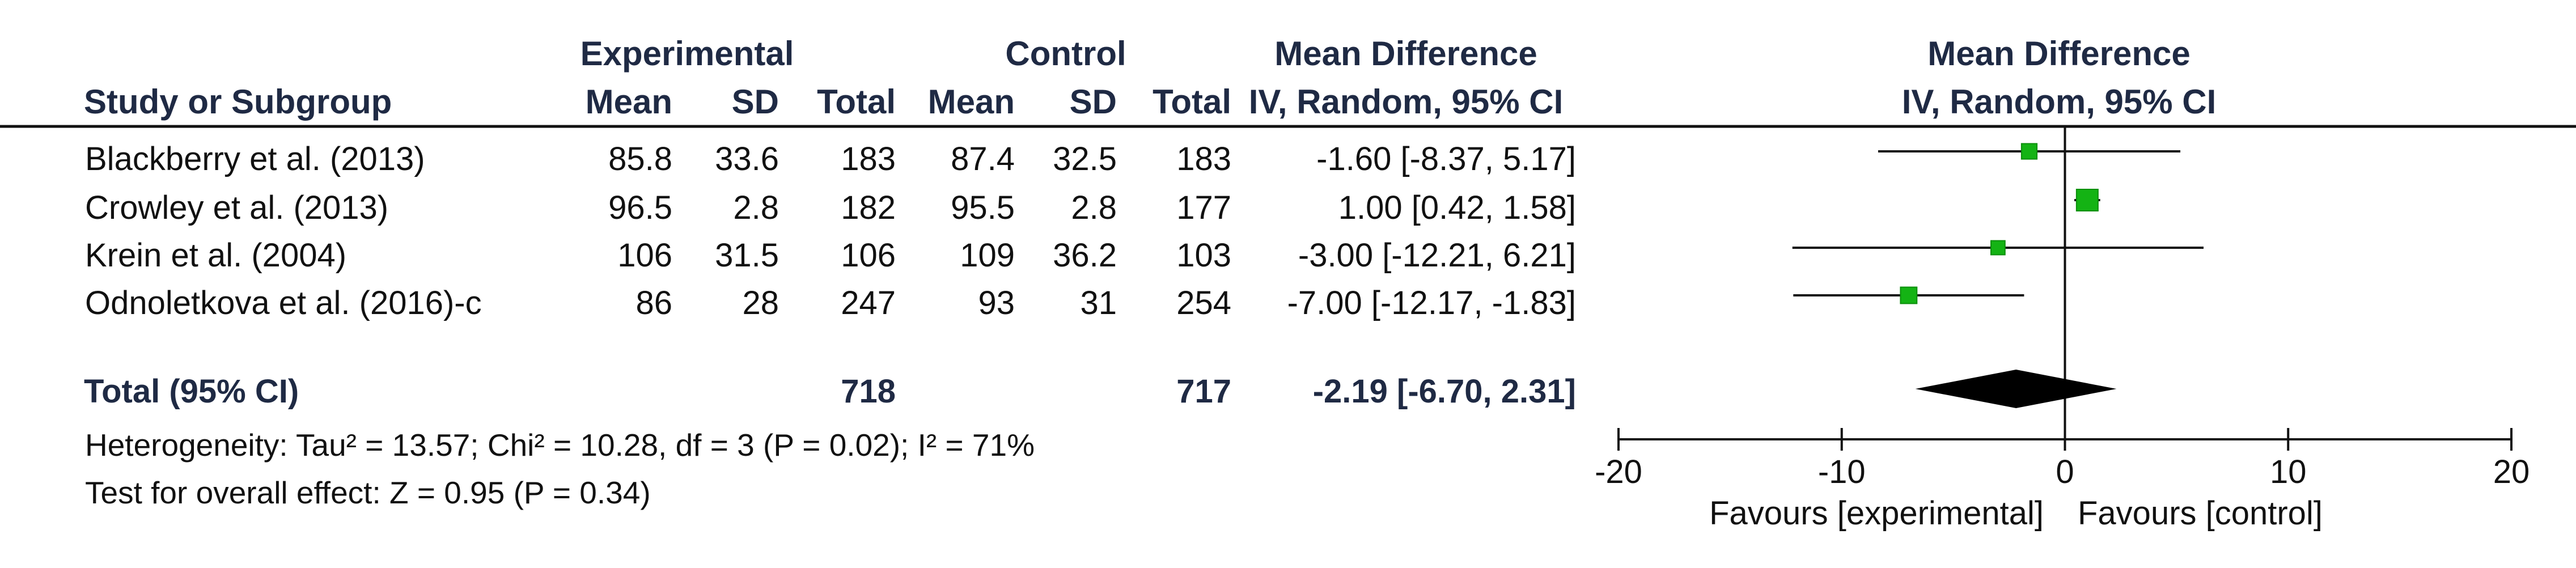 Image resolution: width=2576 pixels, height=568 pixels. I want to click on favours-experimental-label: Favours [experimental], so click(1876, 513).